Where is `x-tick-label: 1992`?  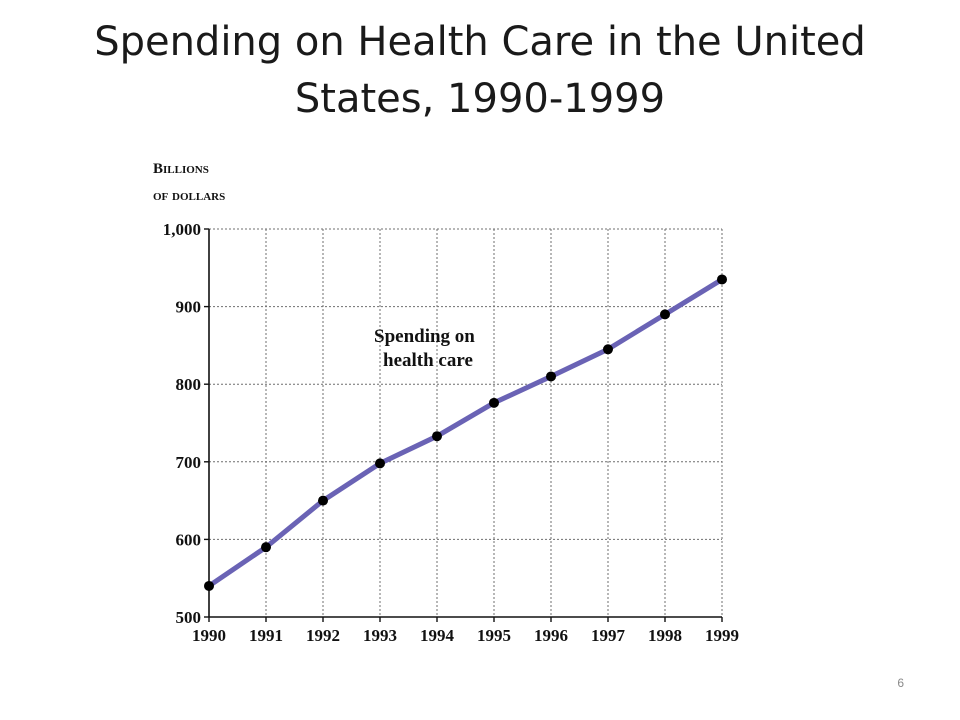
x-tick-label: 1992 is located at coordinates (323, 635).